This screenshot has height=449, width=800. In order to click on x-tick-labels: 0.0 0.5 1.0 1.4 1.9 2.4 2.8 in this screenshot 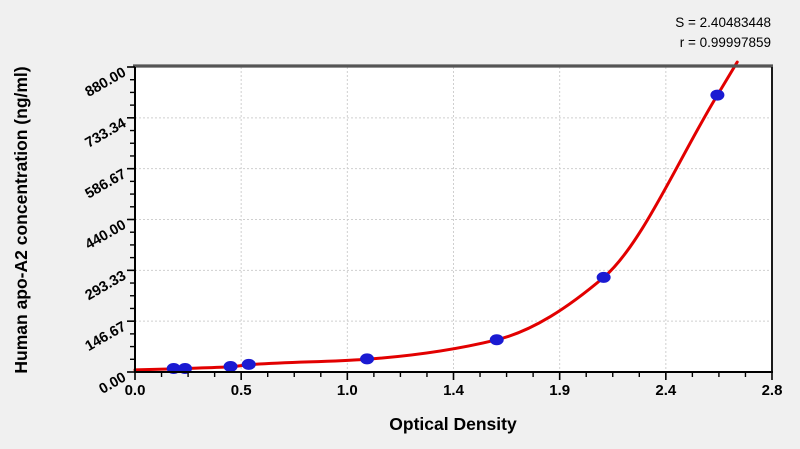, I will do `click(454, 390)`.